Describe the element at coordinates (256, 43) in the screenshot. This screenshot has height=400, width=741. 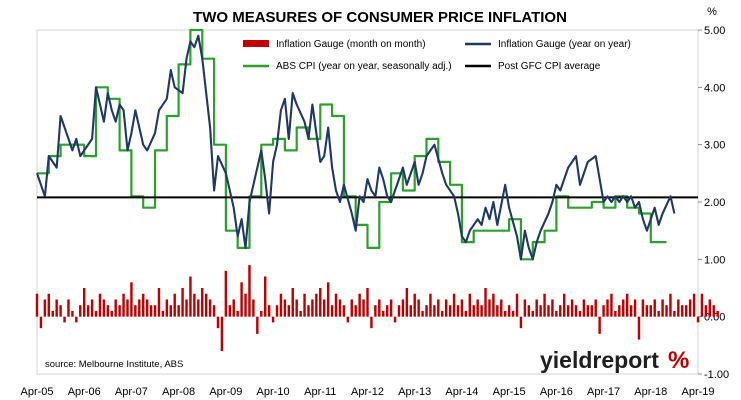
I see `legend-swatch-mom` at that location.